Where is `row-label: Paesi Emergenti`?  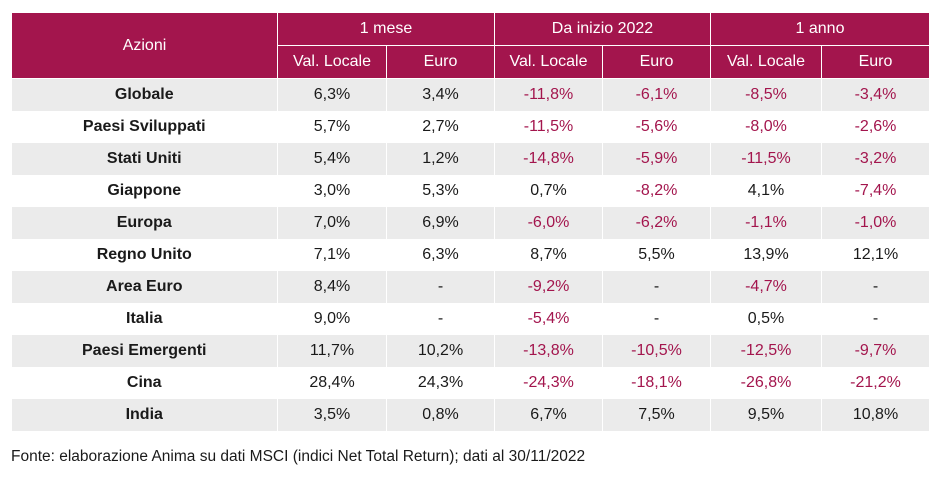
row-label: Paesi Emergenti is located at coordinates (144, 351).